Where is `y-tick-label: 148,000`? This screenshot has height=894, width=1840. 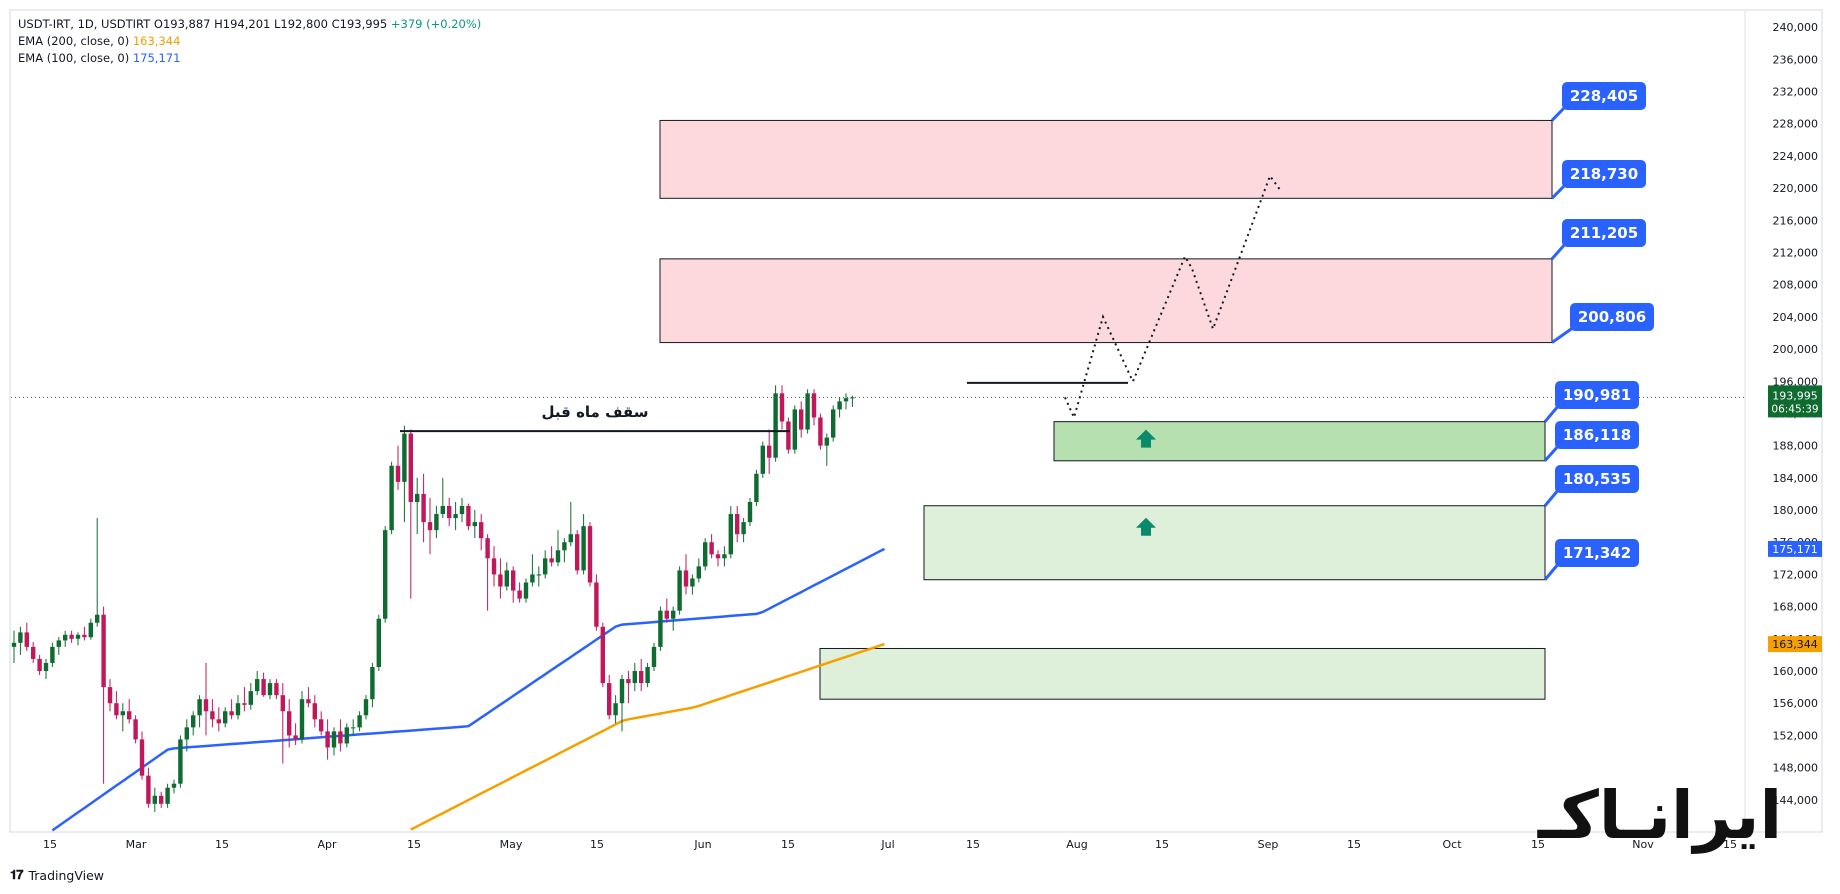 y-tick-label: 148,000 is located at coordinates (1796, 768).